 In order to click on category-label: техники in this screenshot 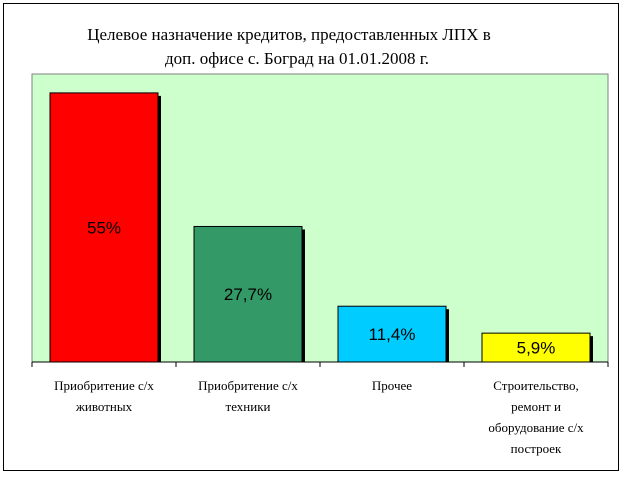, I will do `click(248, 406)`.